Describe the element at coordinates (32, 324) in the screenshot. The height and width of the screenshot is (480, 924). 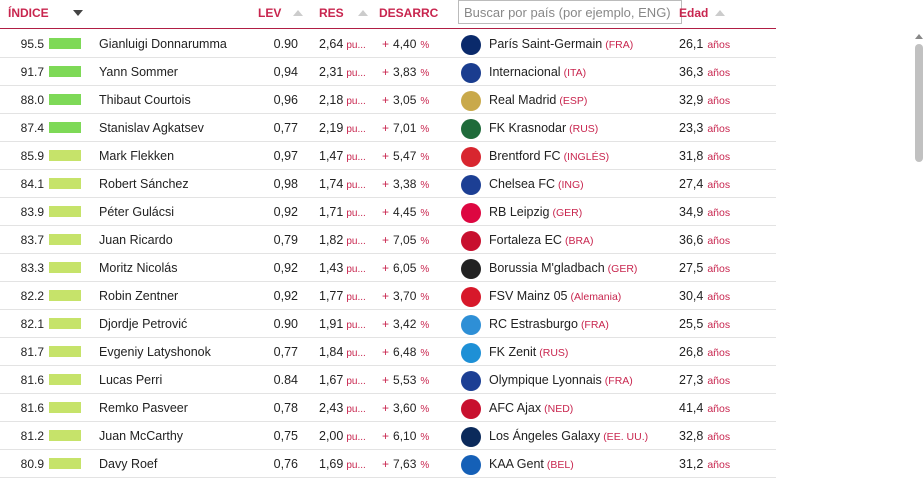
I see `index-value: 82.1` at that location.